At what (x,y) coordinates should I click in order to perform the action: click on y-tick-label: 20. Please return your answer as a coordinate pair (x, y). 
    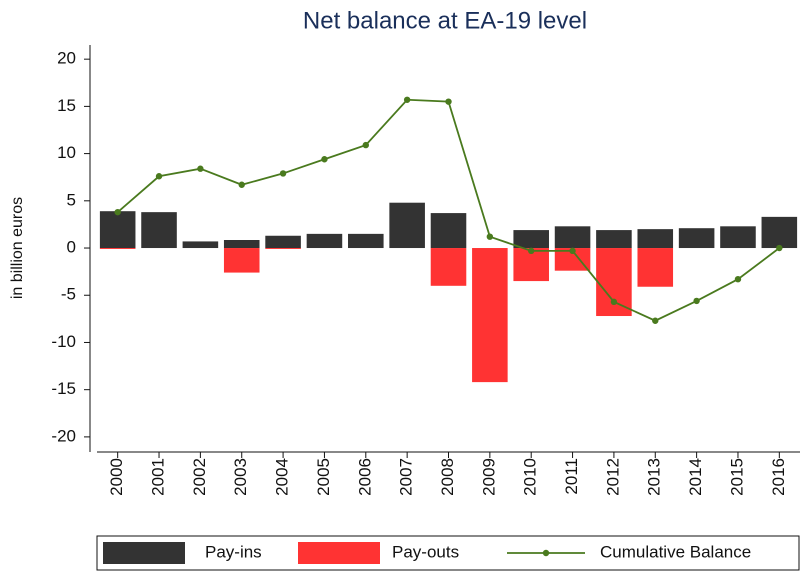
    Looking at the image, I should click on (66, 58).